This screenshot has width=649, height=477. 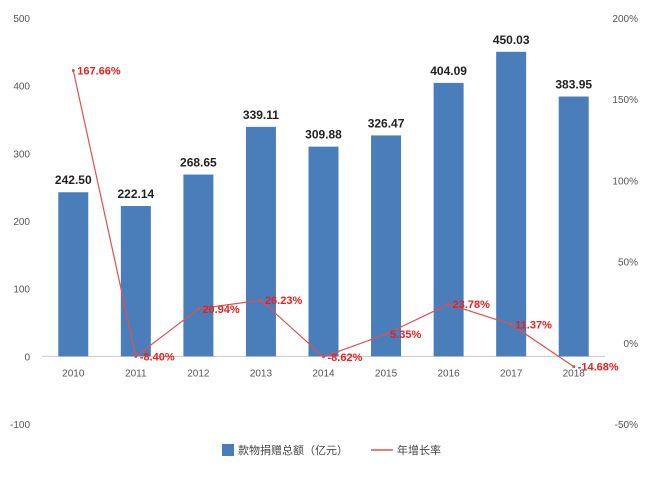 What do you see at coordinates (449, 304) in the screenshot?
I see `growth-point-2016` at bounding box center [449, 304].